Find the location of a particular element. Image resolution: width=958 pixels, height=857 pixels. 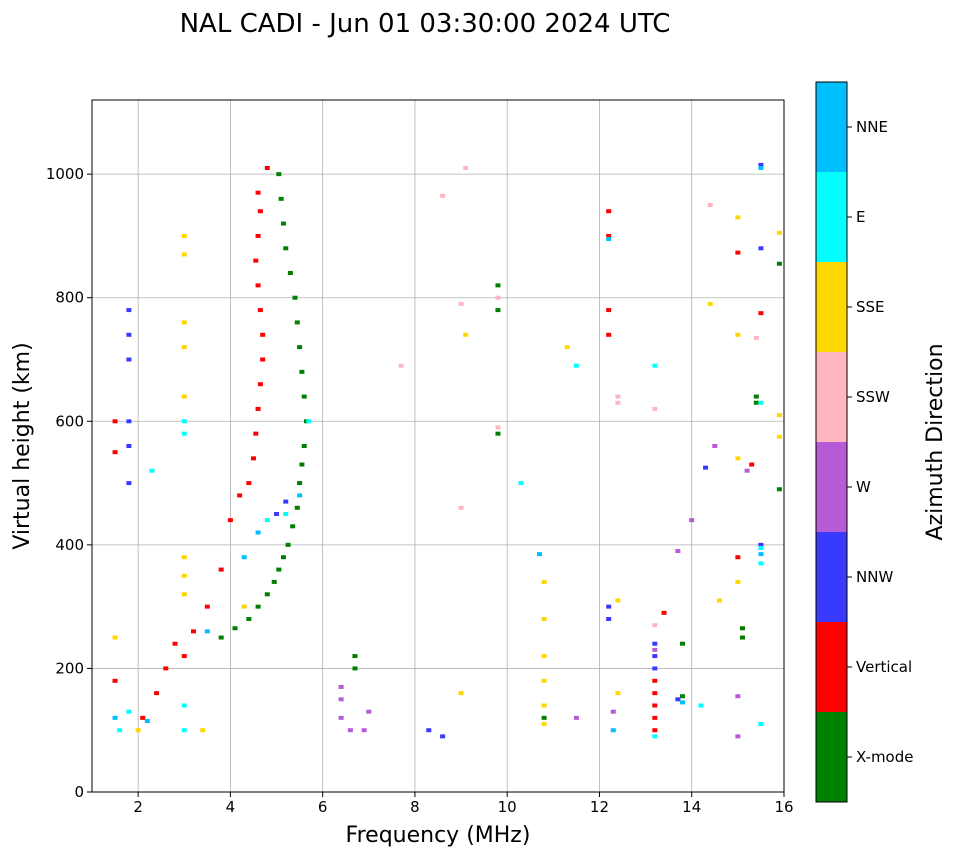

y-tick-label: 1000 is located at coordinates (65, 174).